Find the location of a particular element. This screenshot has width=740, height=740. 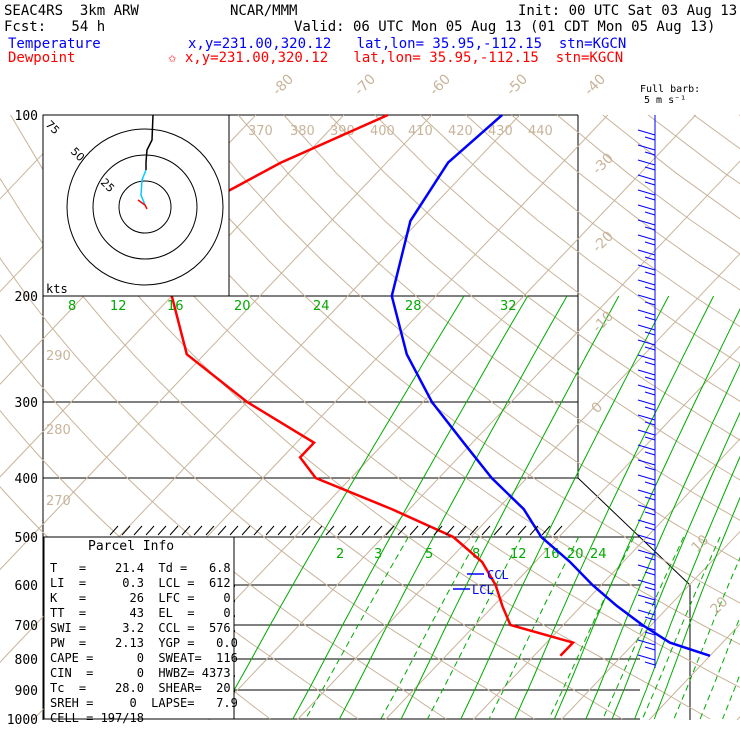

init-time: Init: 00 UTC Sat 03 Aug 13 is located at coordinates (628, 11).